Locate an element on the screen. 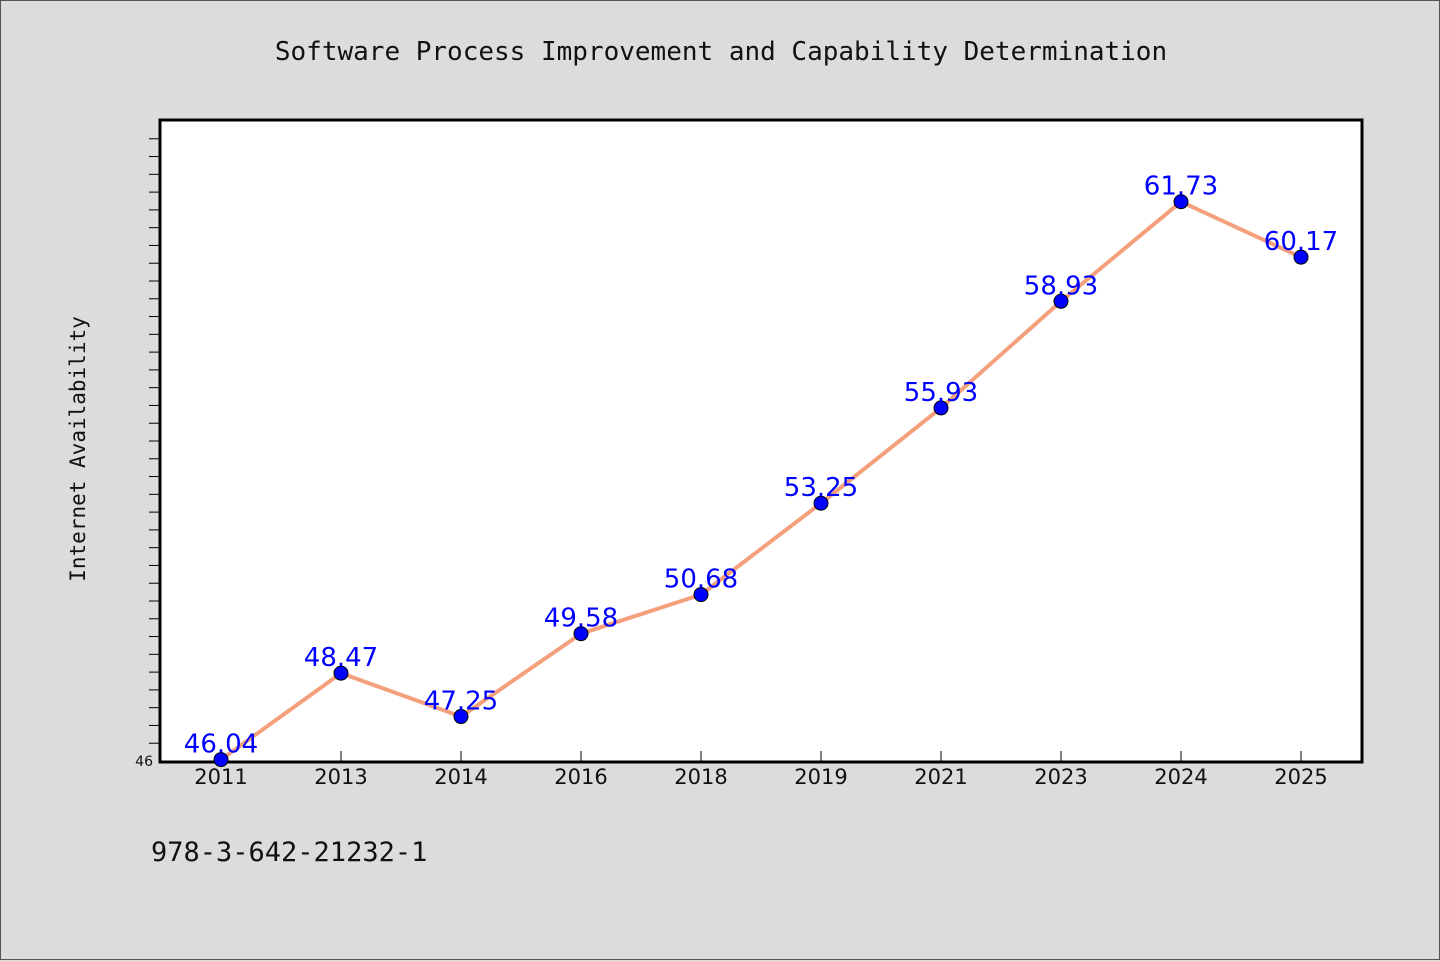 Image resolution: width=1440 pixels, height=961 pixels. data-label: 61.73 is located at coordinates (1181, 187).